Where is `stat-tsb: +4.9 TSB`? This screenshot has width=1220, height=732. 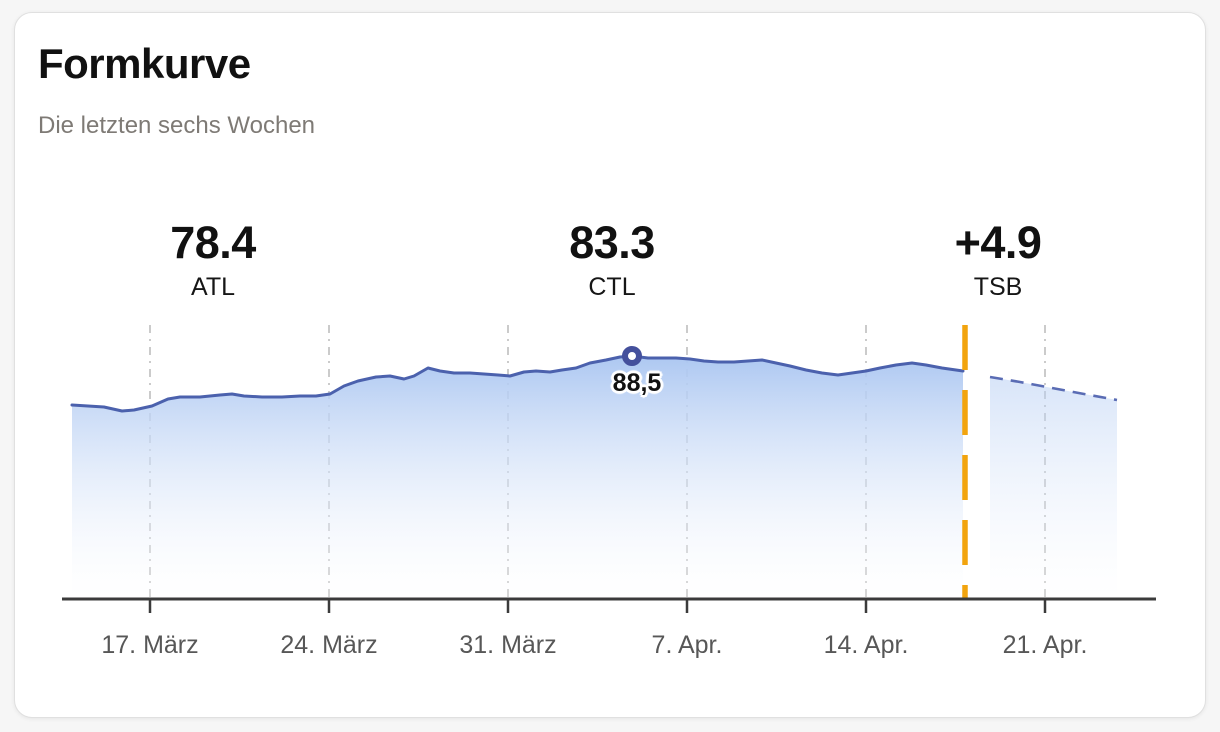
stat-tsb: +4.9 TSB is located at coordinates (998, 260).